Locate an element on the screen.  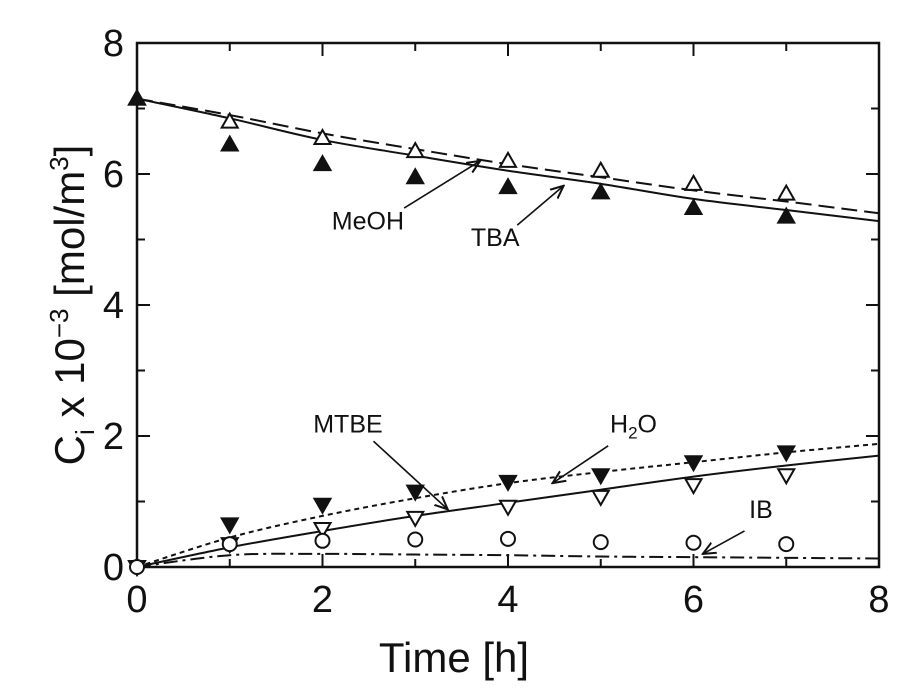
fit-line-ib is located at coordinates (508, 560).